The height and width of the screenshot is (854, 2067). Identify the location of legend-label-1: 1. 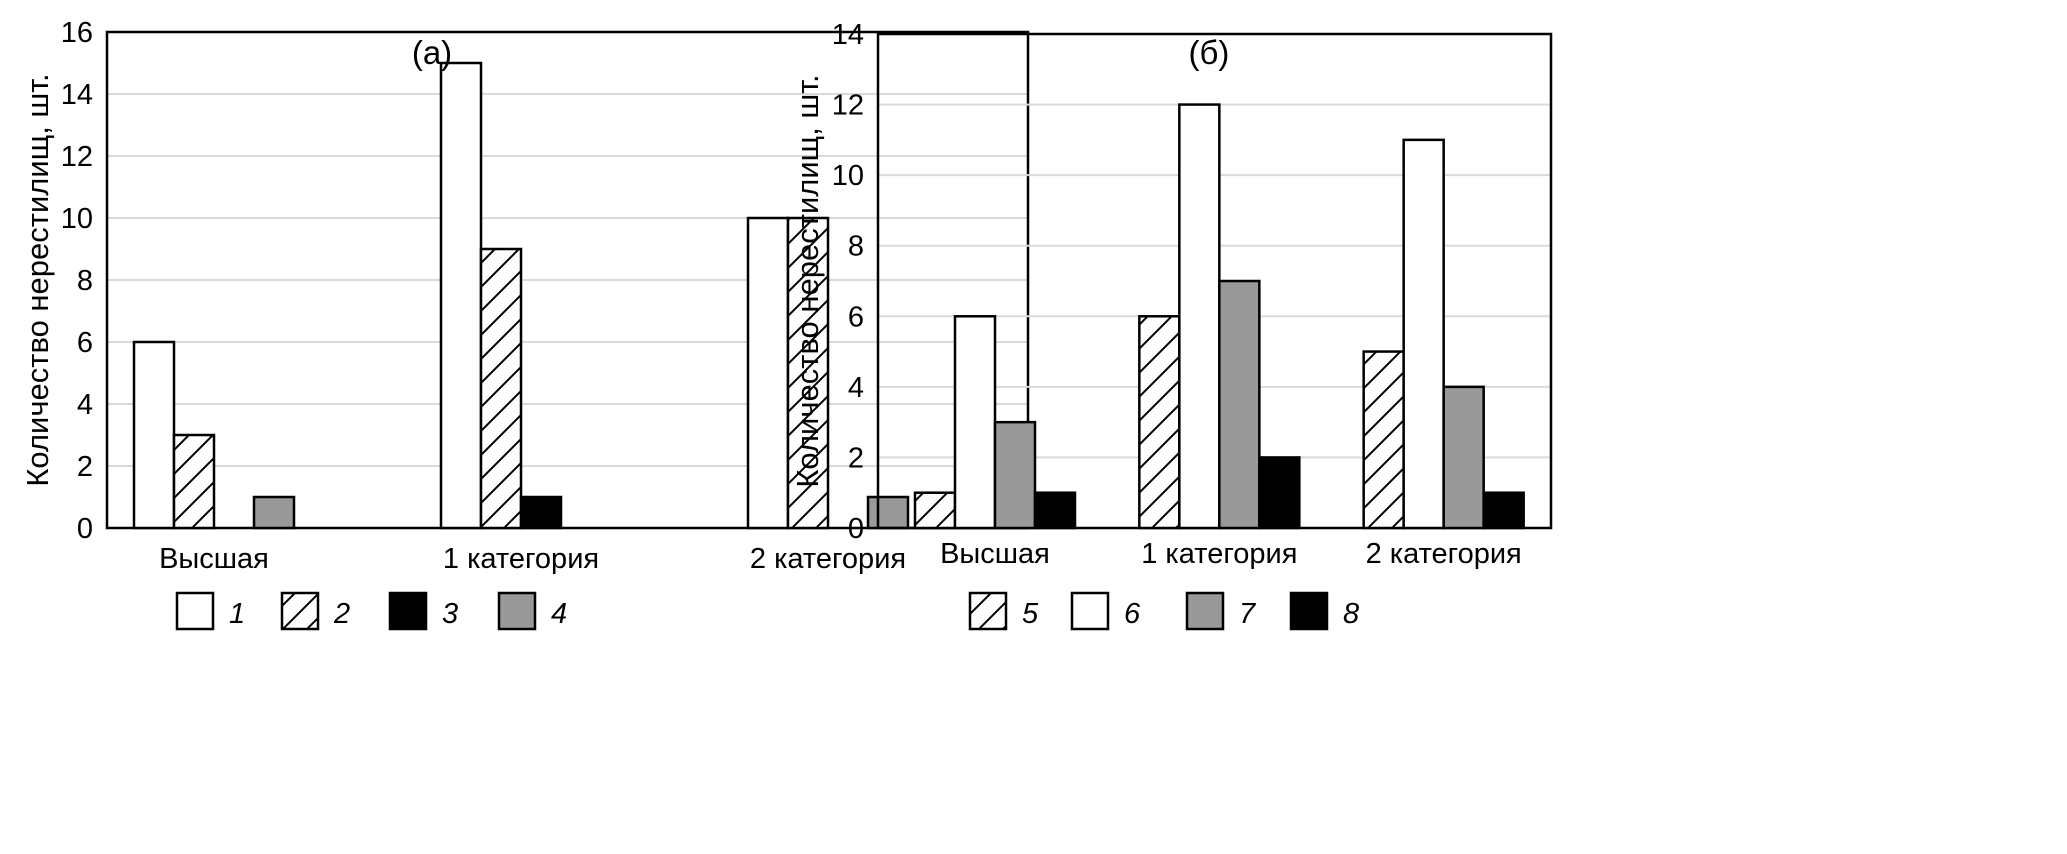
(237, 614).